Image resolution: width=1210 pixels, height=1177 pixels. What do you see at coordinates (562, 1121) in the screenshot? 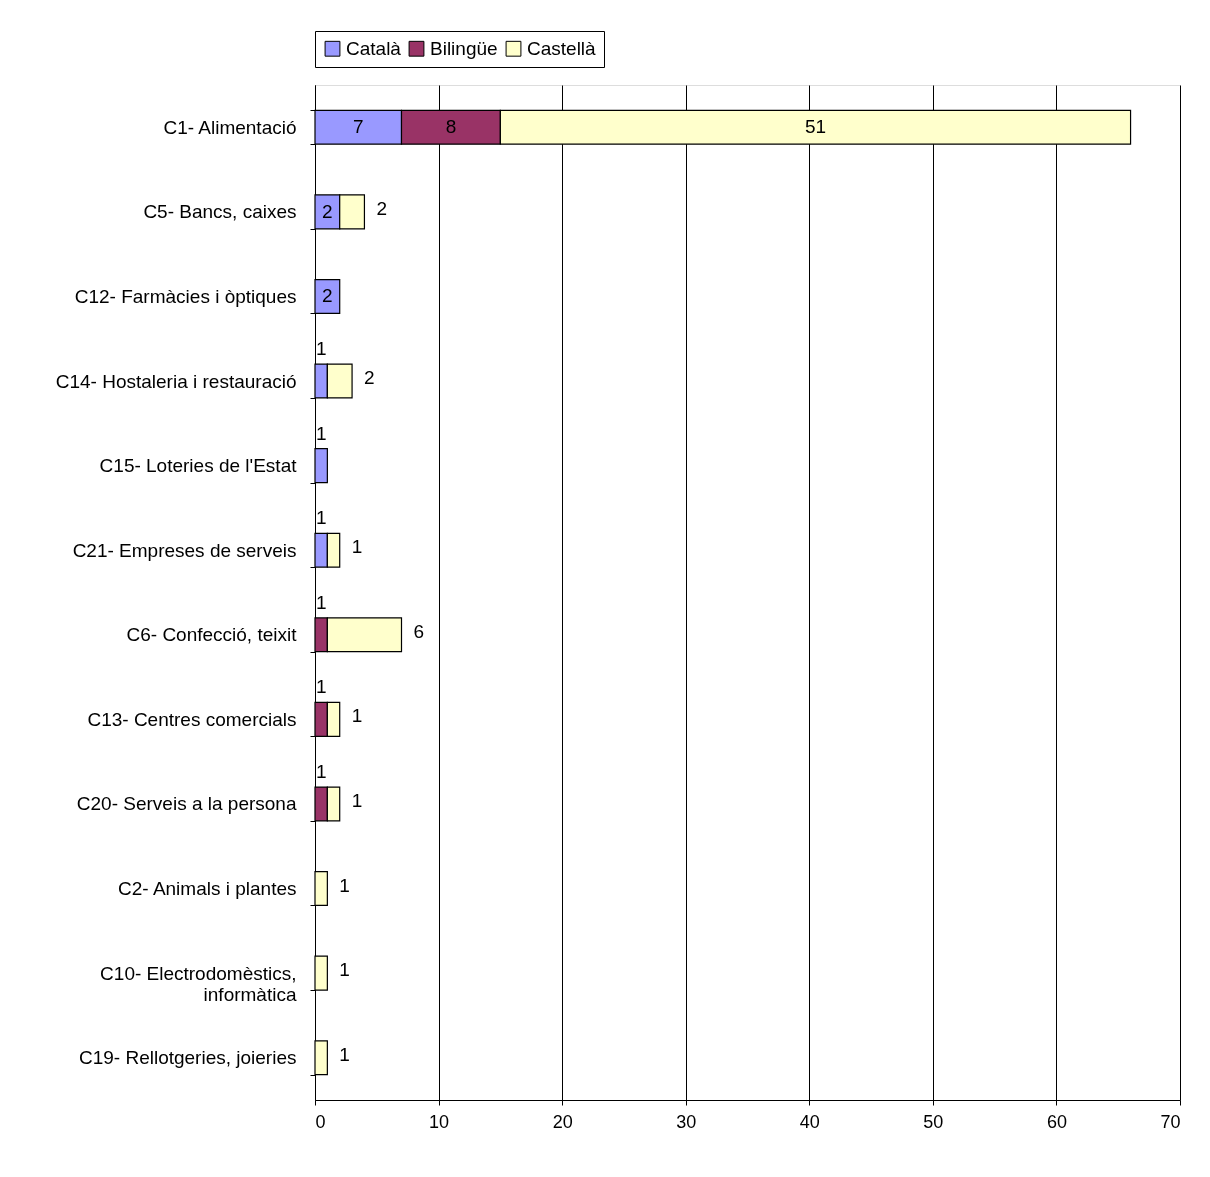
I see `x-tick-label: 20` at bounding box center [562, 1121].